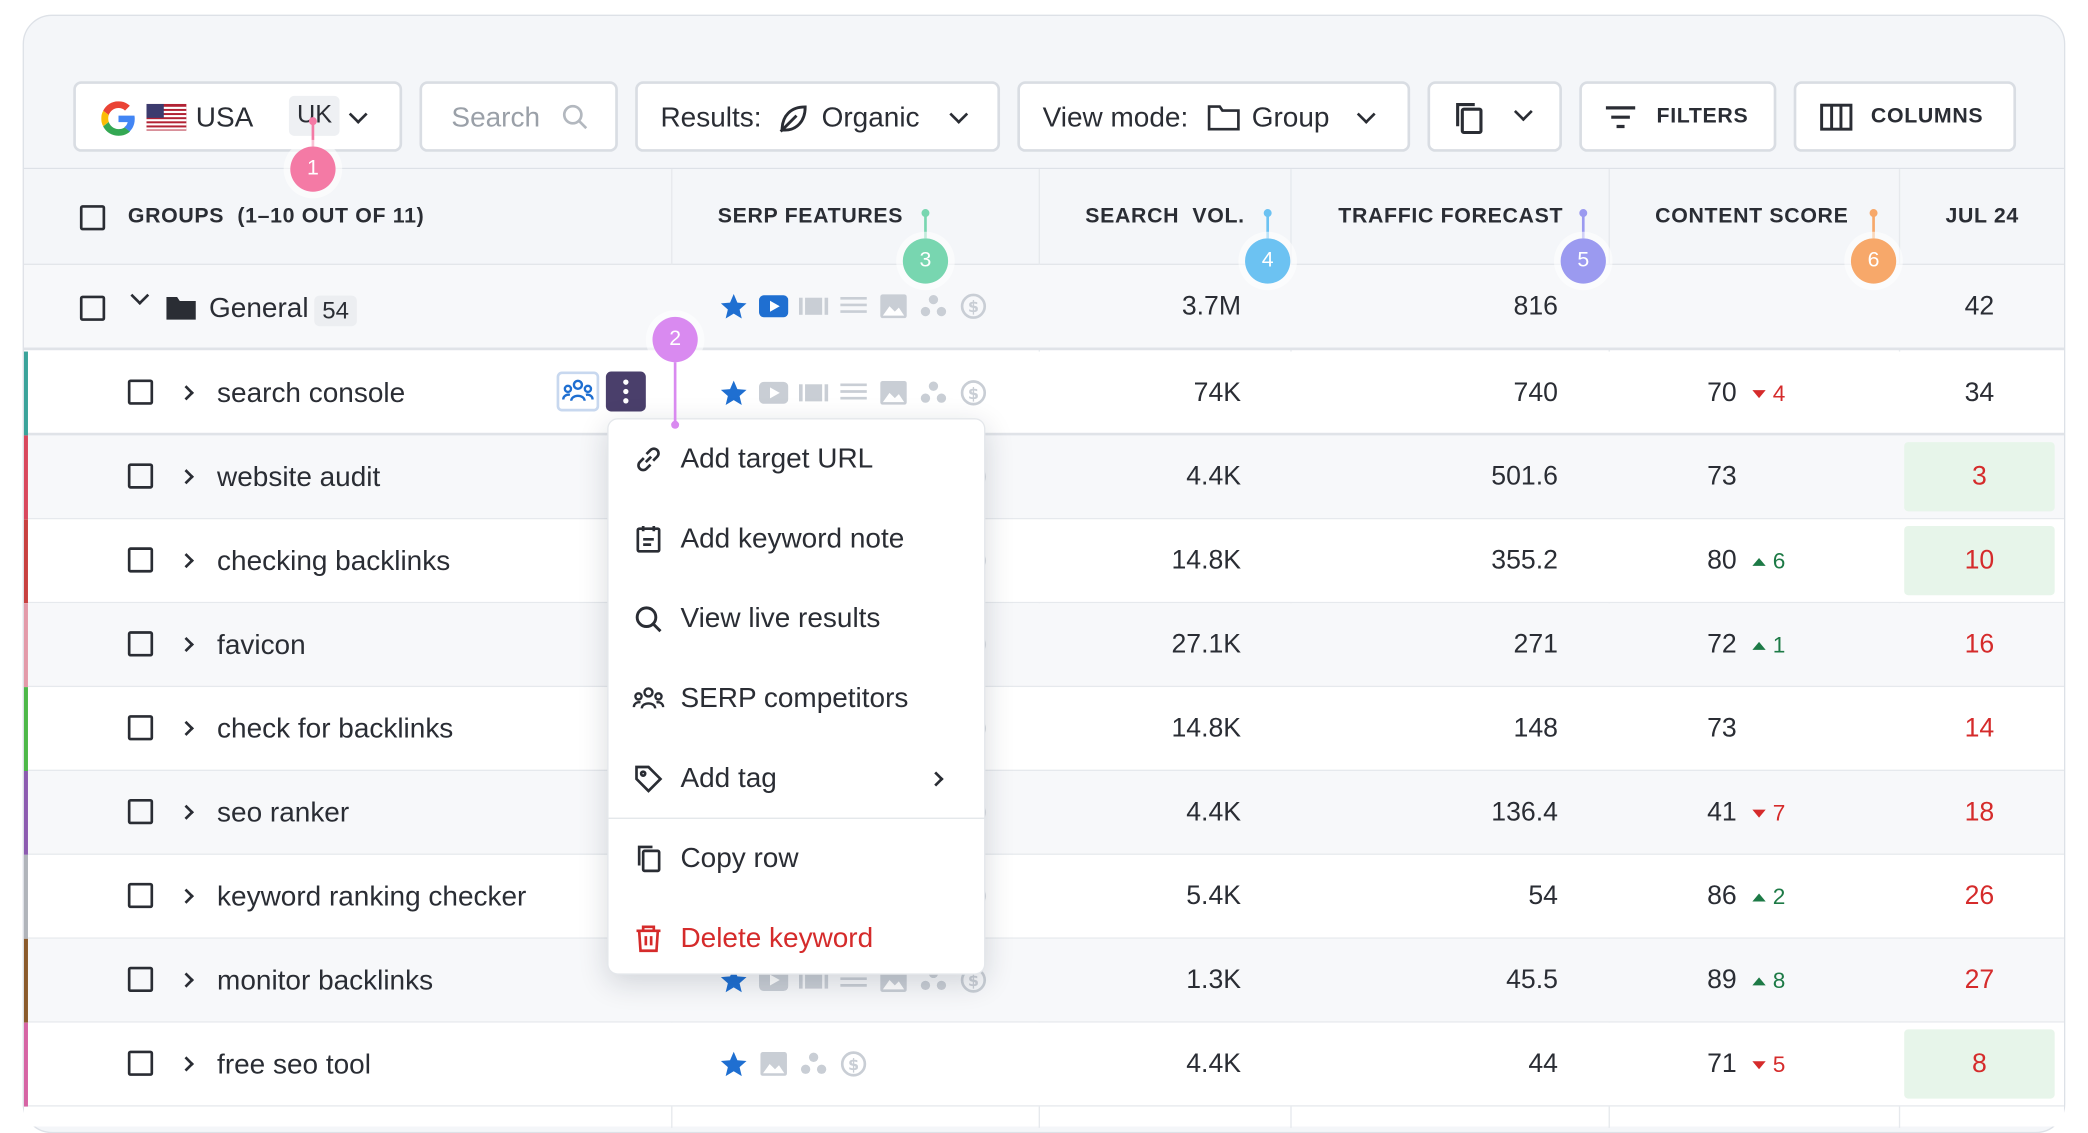  I want to click on keyword-text: checking backlinks, so click(334, 560).